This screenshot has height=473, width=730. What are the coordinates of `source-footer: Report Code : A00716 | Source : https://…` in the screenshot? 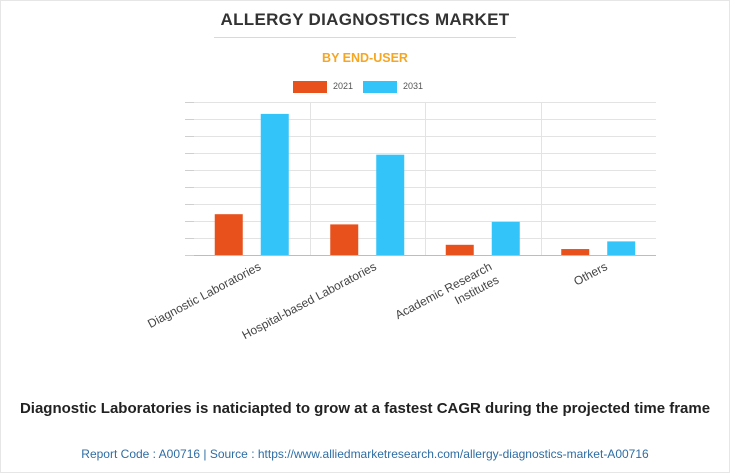 It's located at (365, 454).